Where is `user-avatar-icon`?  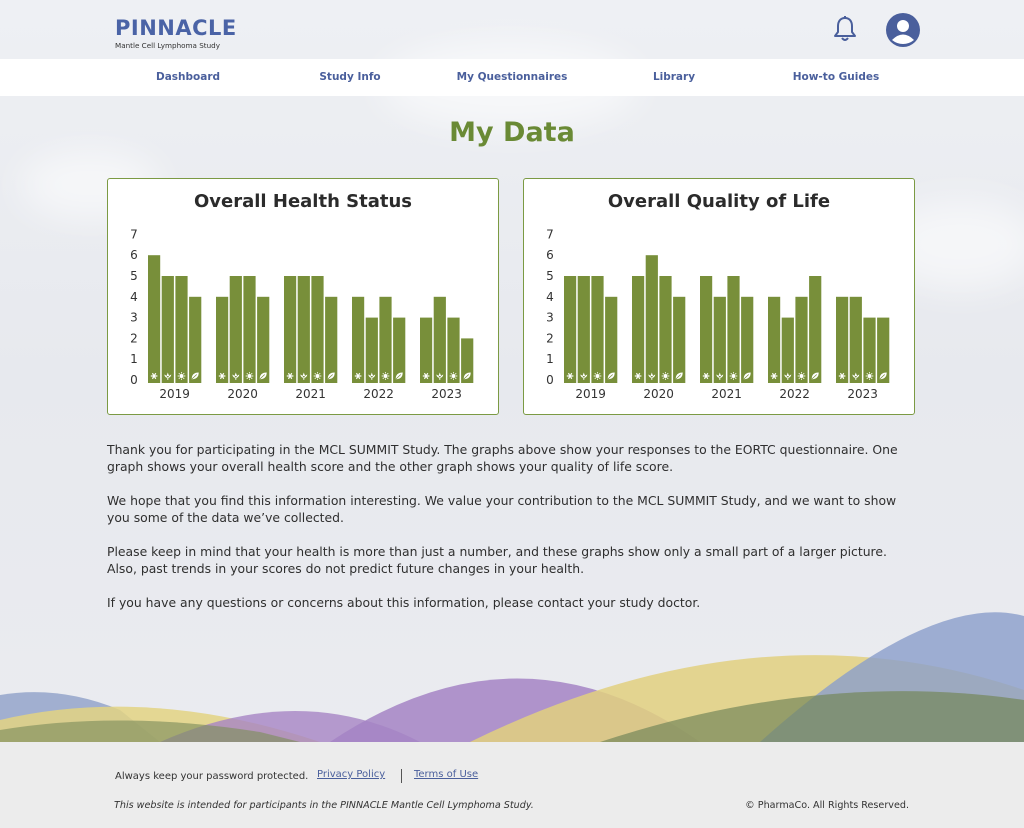 user-avatar-icon is located at coordinates (903, 30).